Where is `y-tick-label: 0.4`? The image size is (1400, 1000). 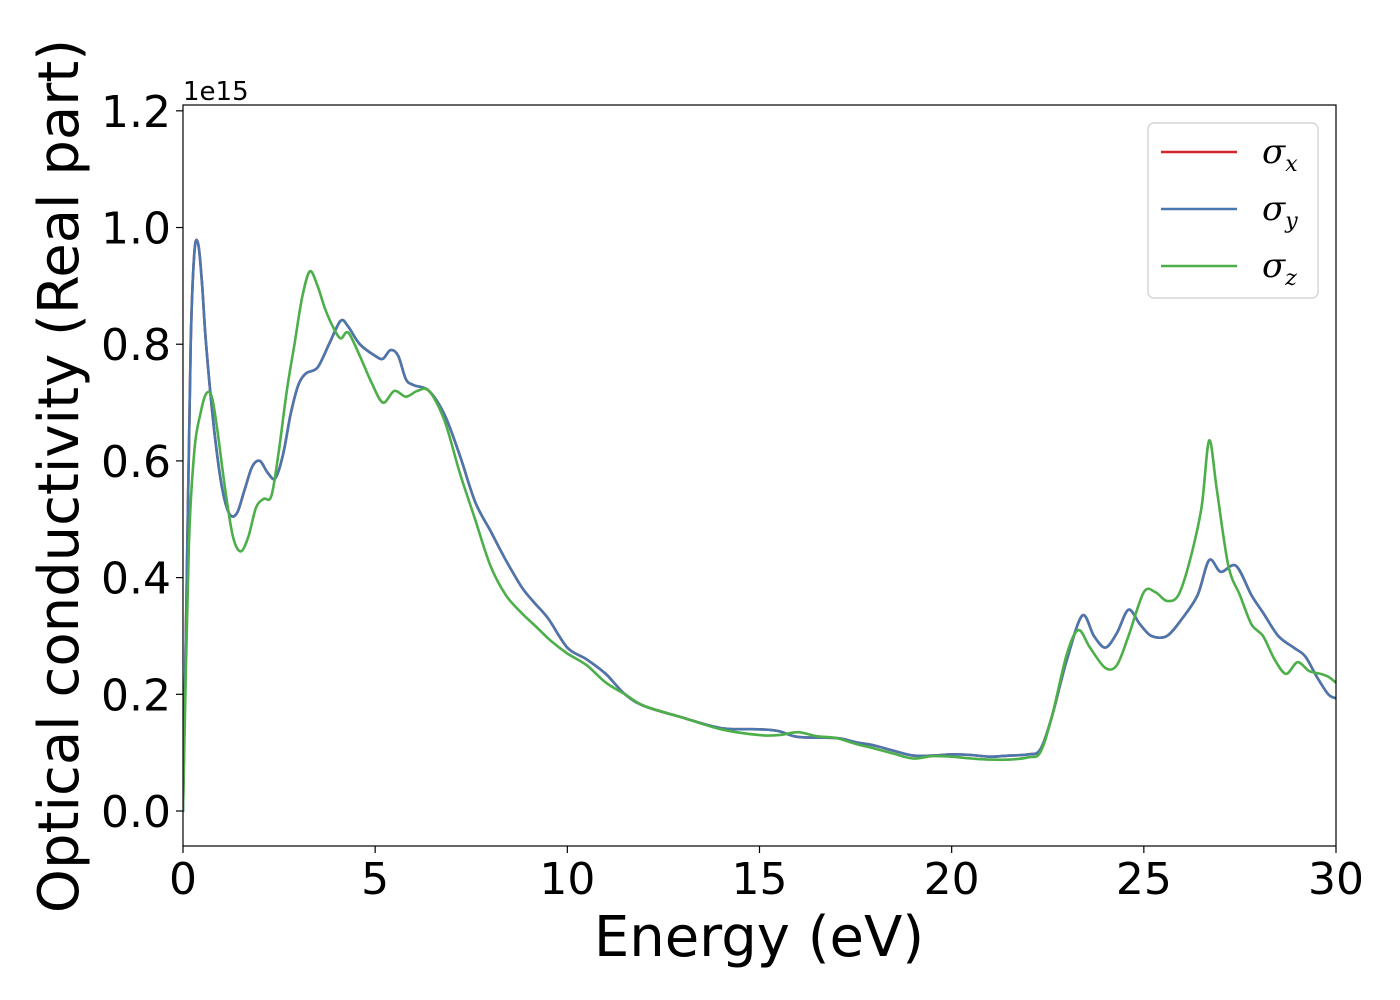
y-tick-label: 0.4 is located at coordinates (136, 579).